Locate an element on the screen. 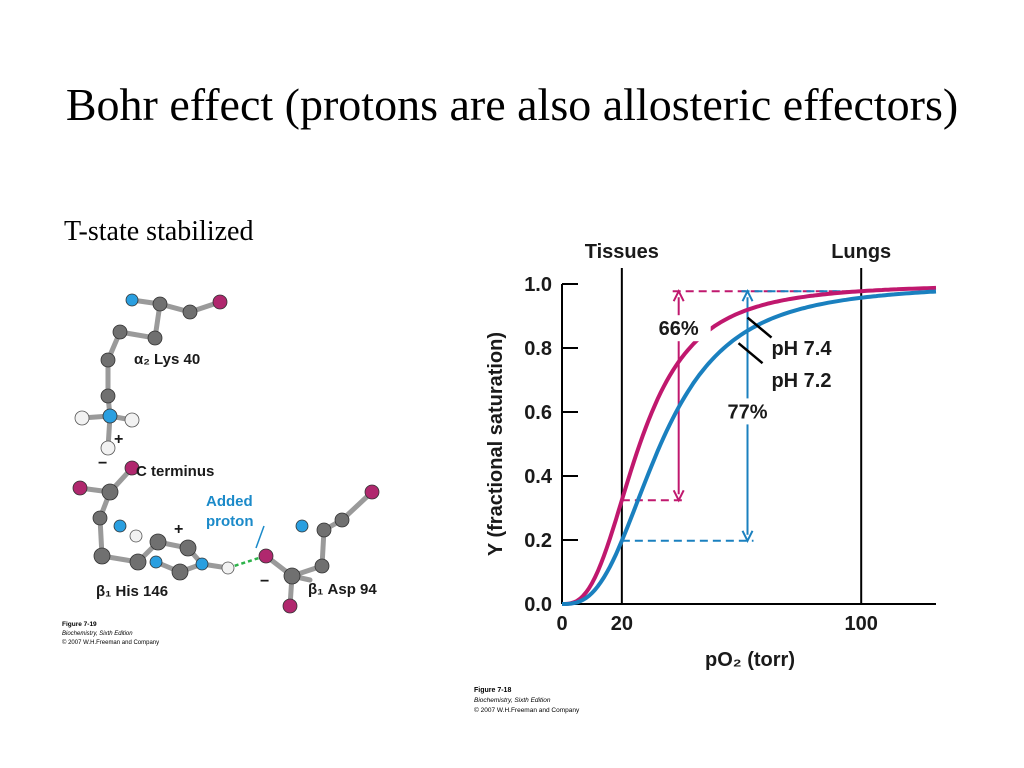 This screenshot has height=768, width=1024. y-tick-label: 0.2 is located at coordinates (538, 541).